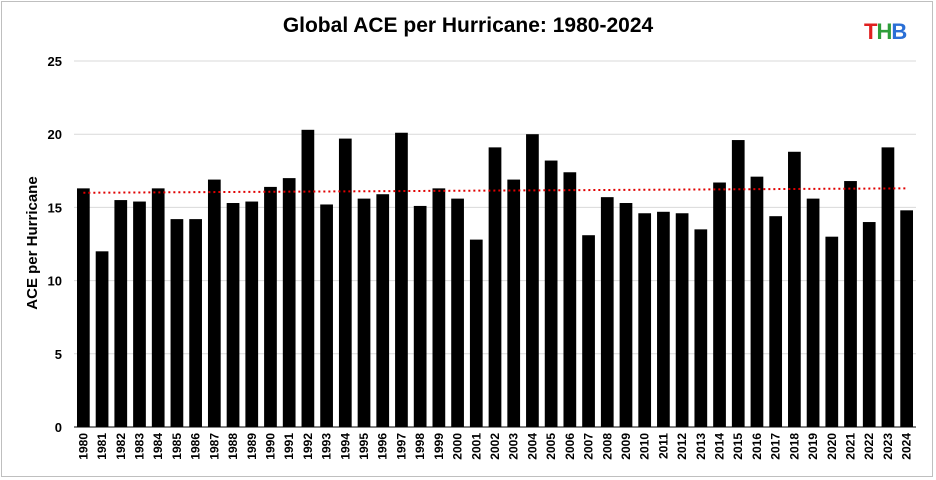 This screenshot has height=480, width=936. Describe the element at coordinates (738, 446) in the screenshot. I see `x-tick-label: 2015` at that location.